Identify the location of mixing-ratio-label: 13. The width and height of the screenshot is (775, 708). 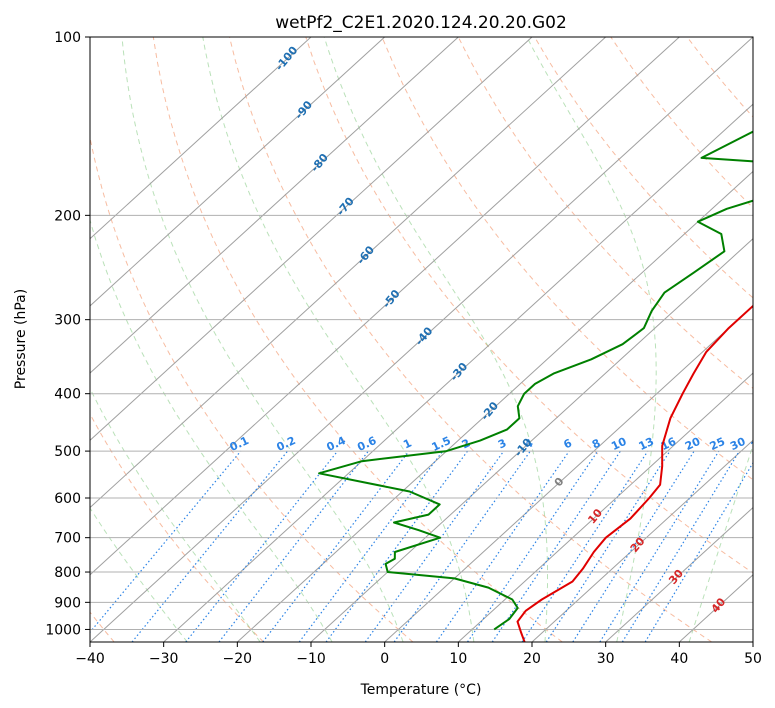
(646, 444).